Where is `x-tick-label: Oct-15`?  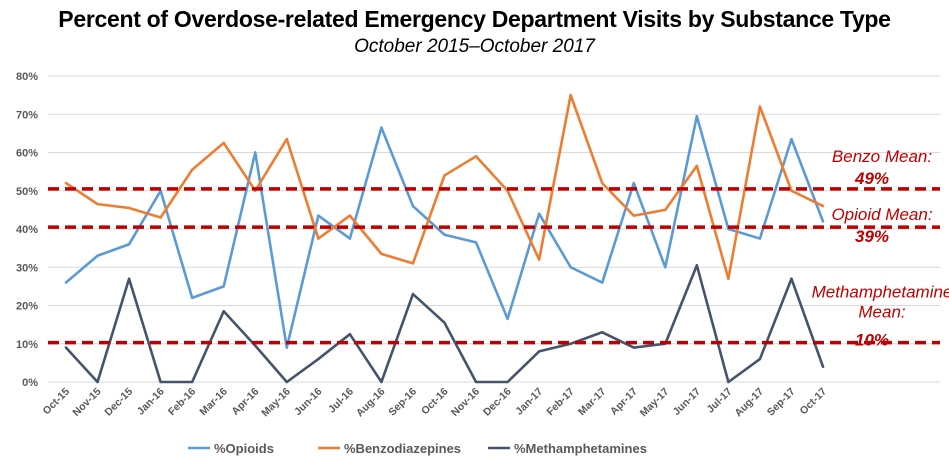 x-tick-label: Oct-15 is located at coordinates (57, 402).